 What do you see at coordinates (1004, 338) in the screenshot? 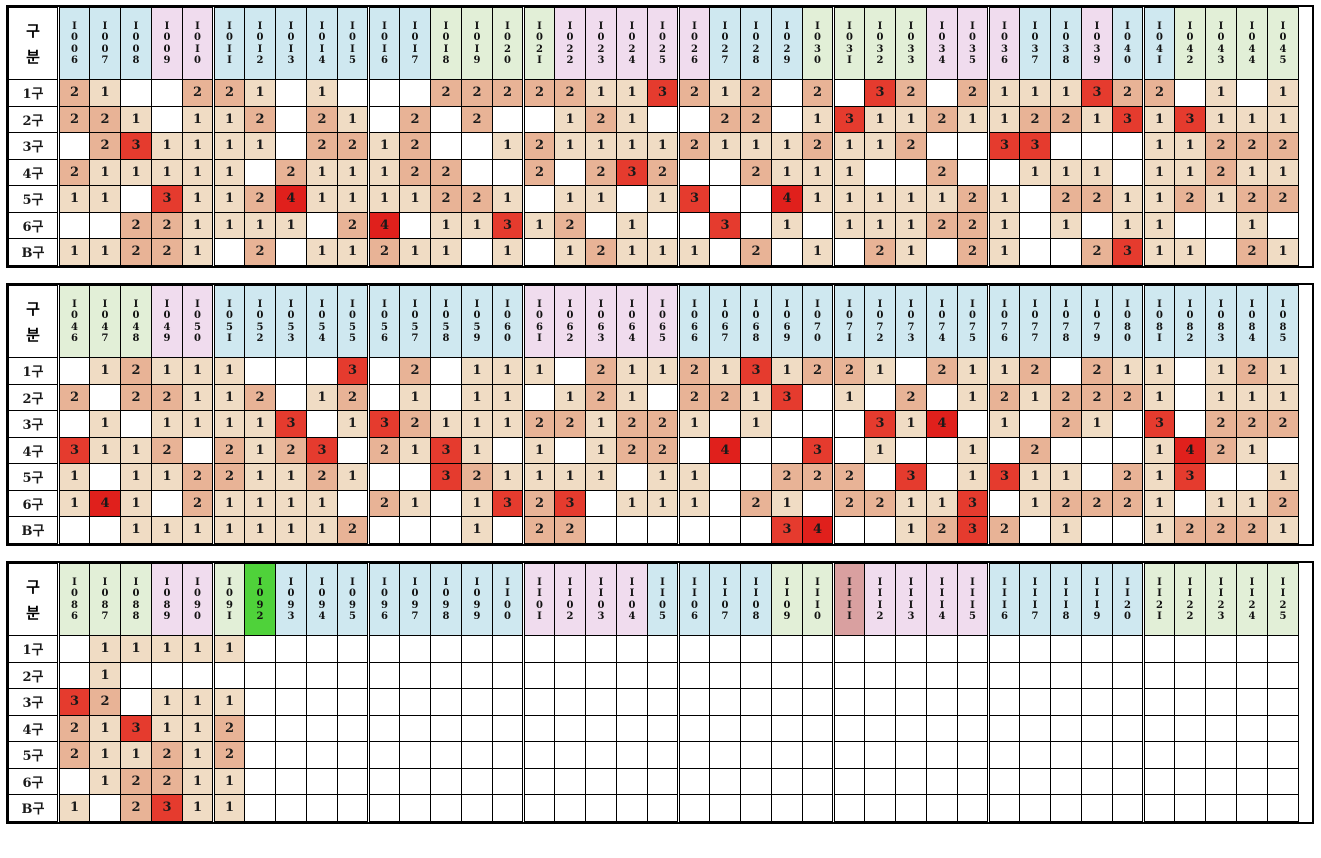
I see `round-digit: 6` at bounding box center [1004, 338].